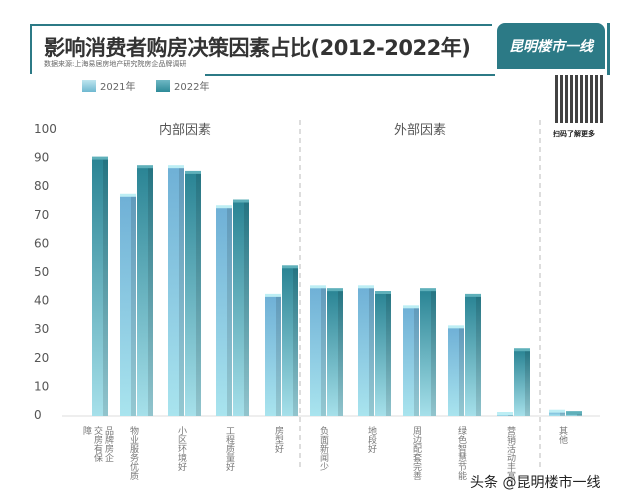 This screenshot has width=640, height=504. I want to click on qr-caption: 扫码了解更多, so click(574, 134).